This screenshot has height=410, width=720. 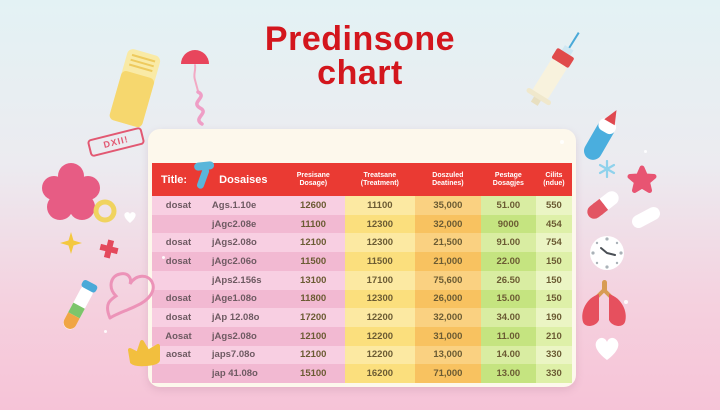 What do you see at coordinates (178, 355) in the screenshot?
I see `table-cell: aosat` at bounding box center [178, 355].